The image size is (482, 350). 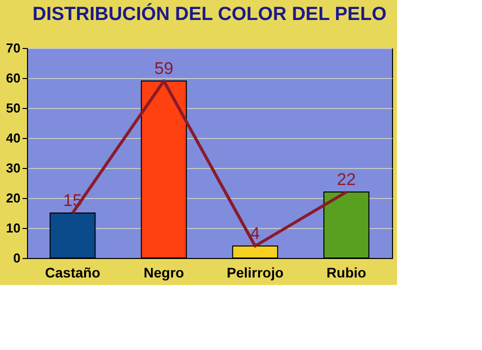 What do you see at coordinates (209, 14) in the screenshot?
I see `chart-title: DISTRIBUCIÓN DEL COLOR DEL PELO` at bounding box center [209, 14].